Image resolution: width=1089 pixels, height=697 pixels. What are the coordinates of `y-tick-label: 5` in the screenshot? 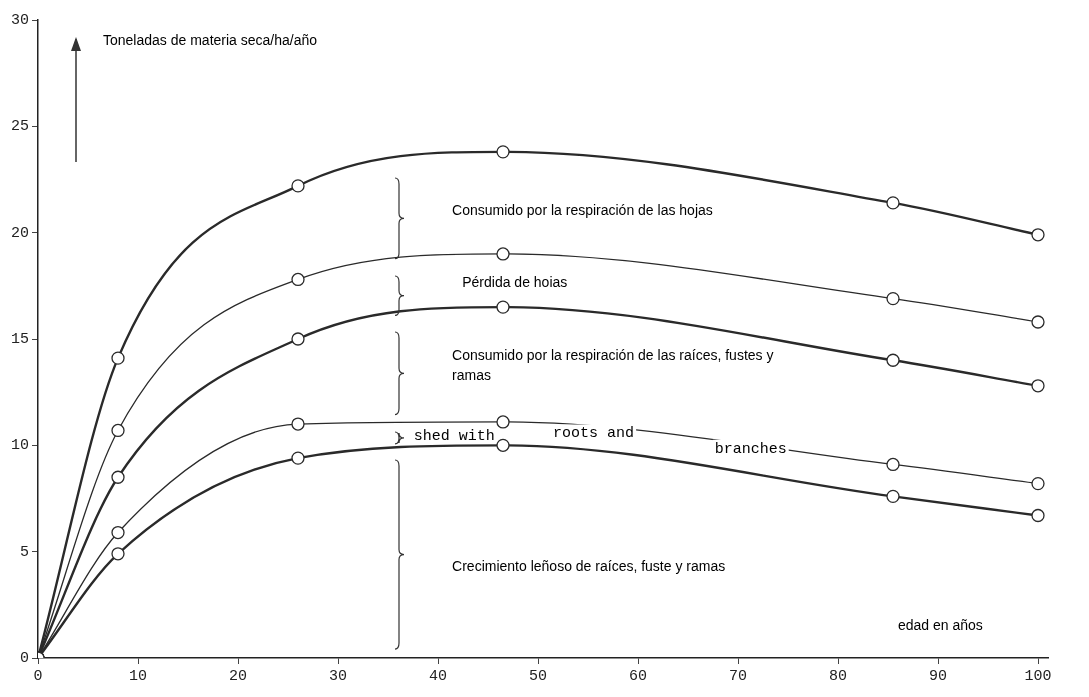 It's located at (24, 552).